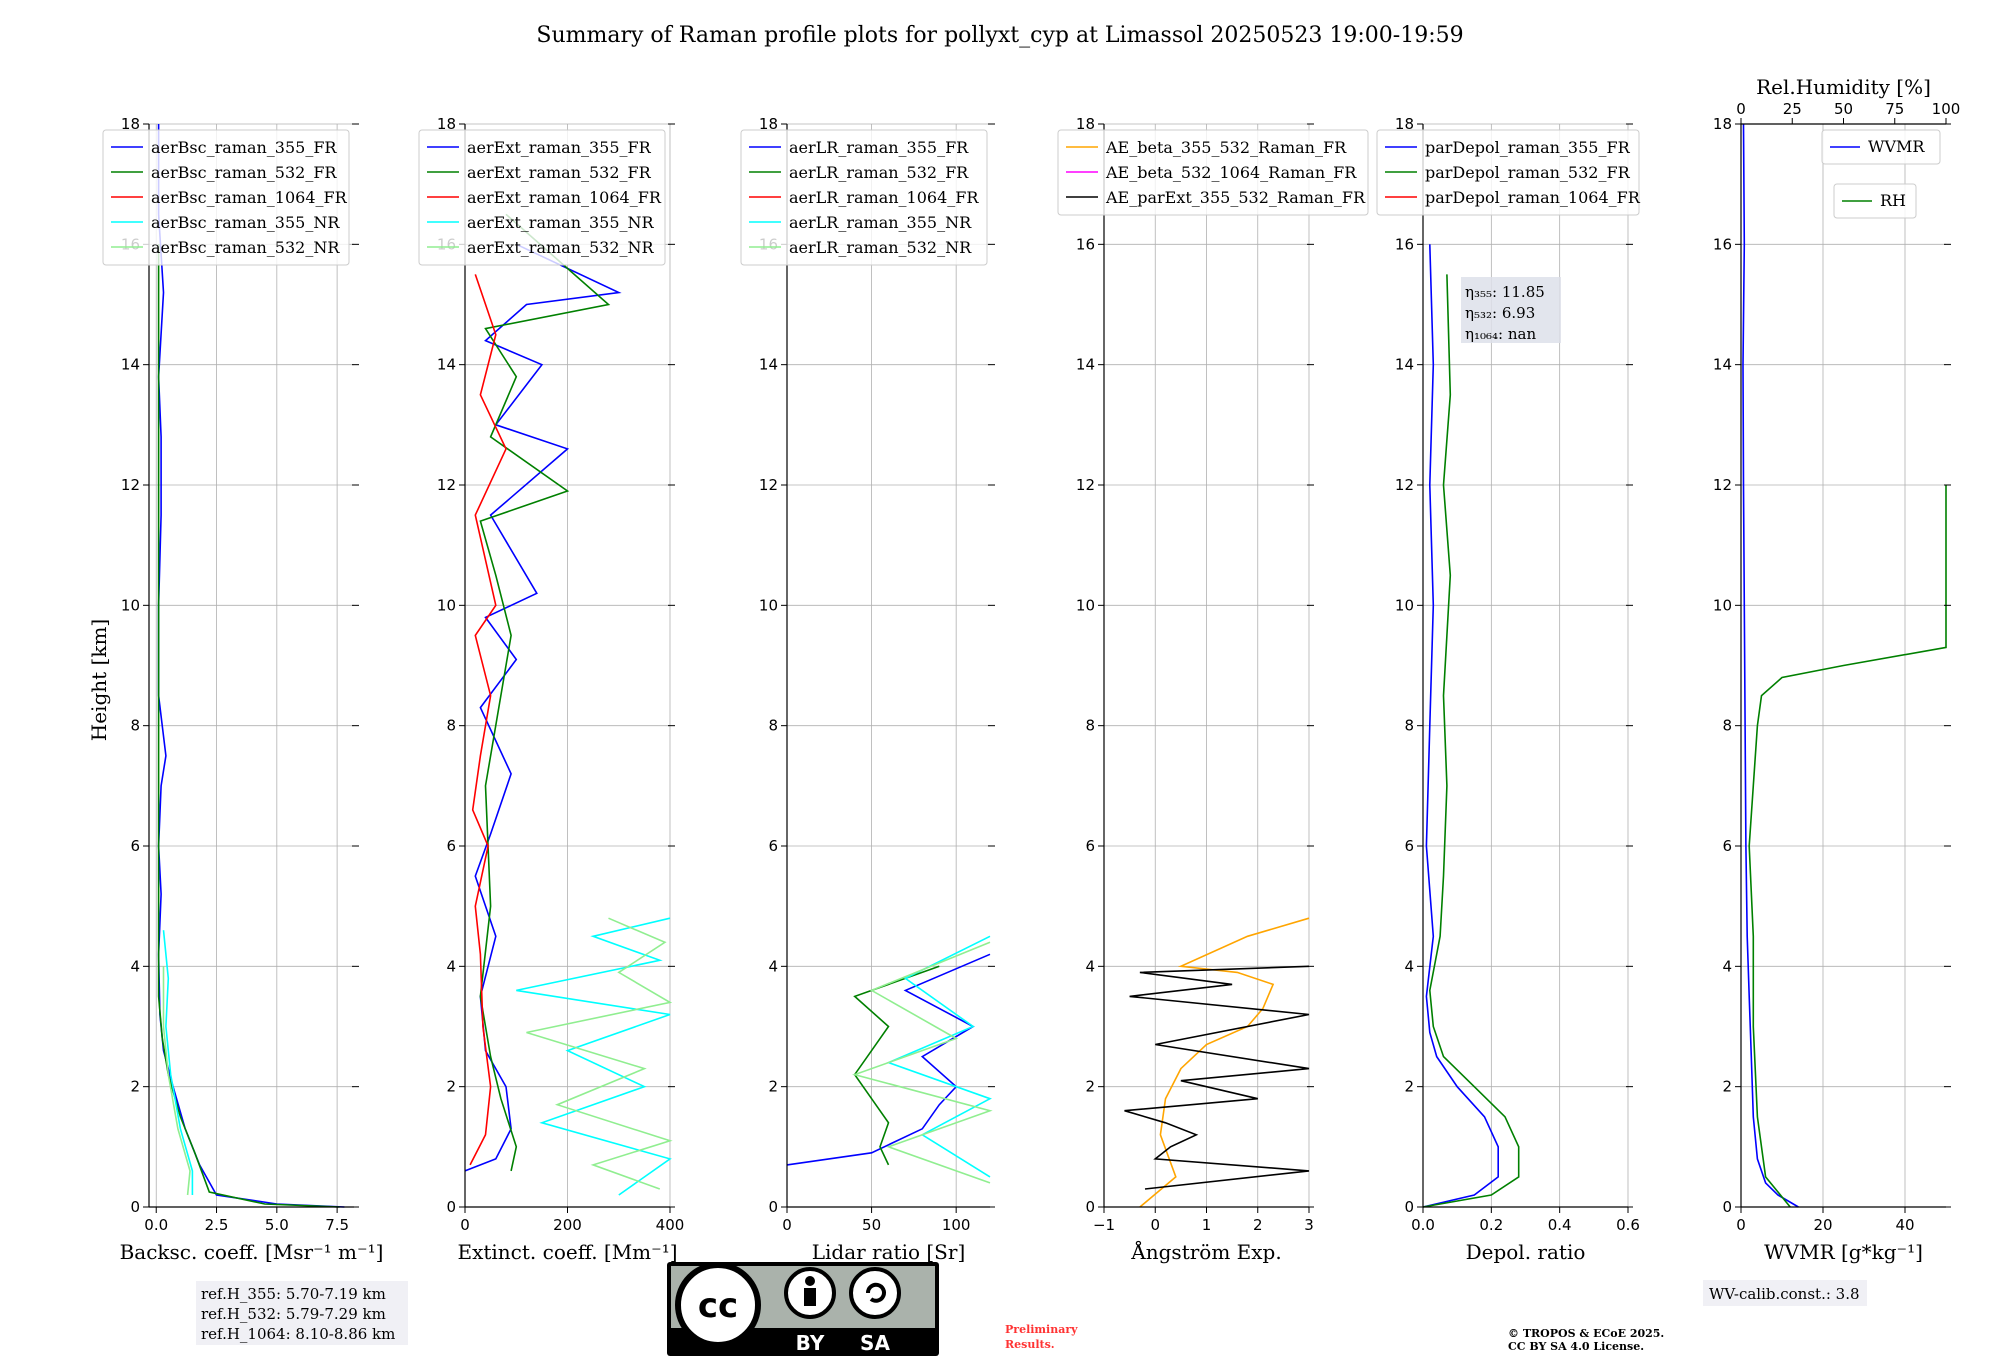  Describe the element at coordinates (245, 222) in the screenshot. I see `legend-label: aerBsc_raman_355_NR` at that location.